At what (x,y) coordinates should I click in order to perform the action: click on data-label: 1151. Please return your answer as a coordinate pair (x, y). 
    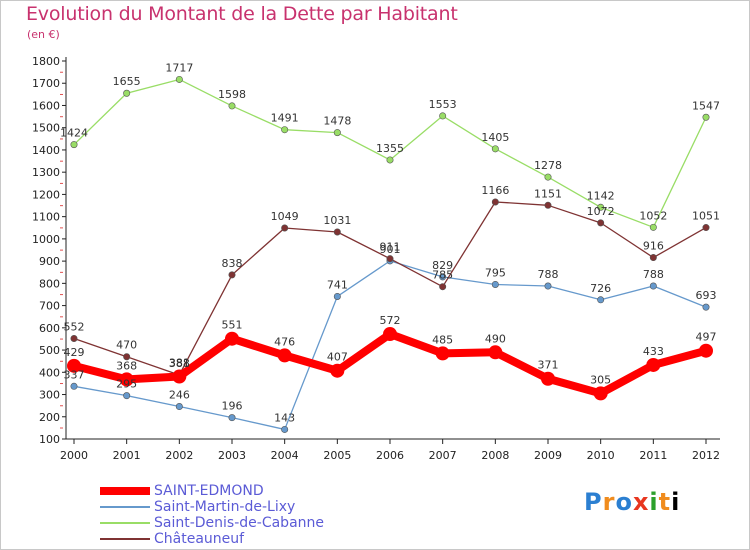
    Looking at the image, I should click on (548, 193).